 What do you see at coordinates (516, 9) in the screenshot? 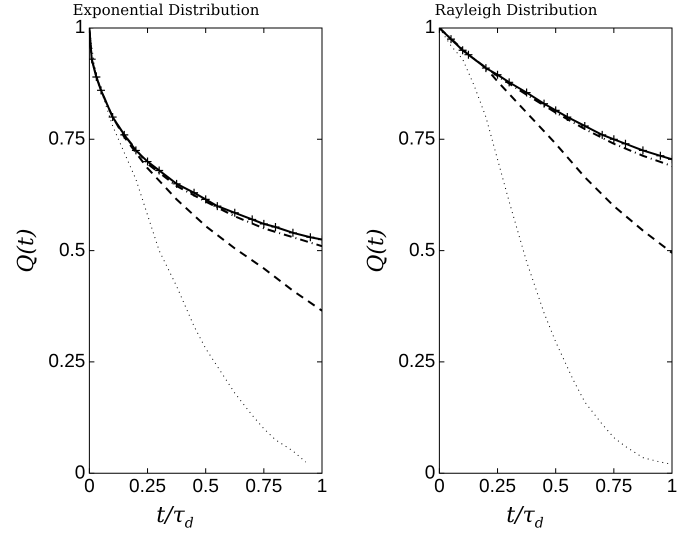
I see `chart-title: Rayleigh Distribution` at bounding box center [516, 9].